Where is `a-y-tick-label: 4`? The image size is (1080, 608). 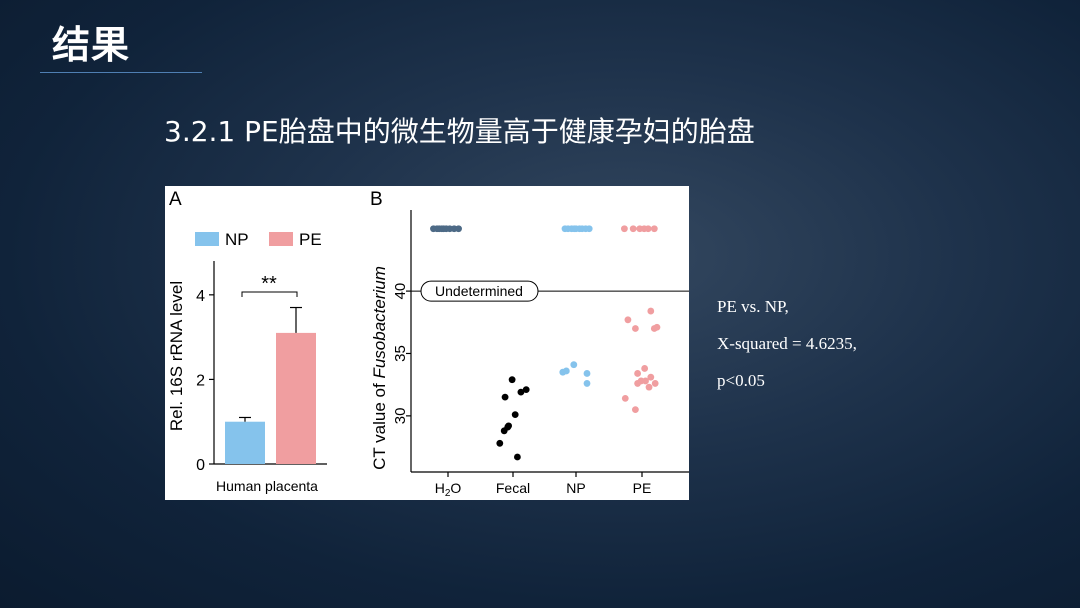
a-y-tick-label: 4 is located at coordinates (200, 296).